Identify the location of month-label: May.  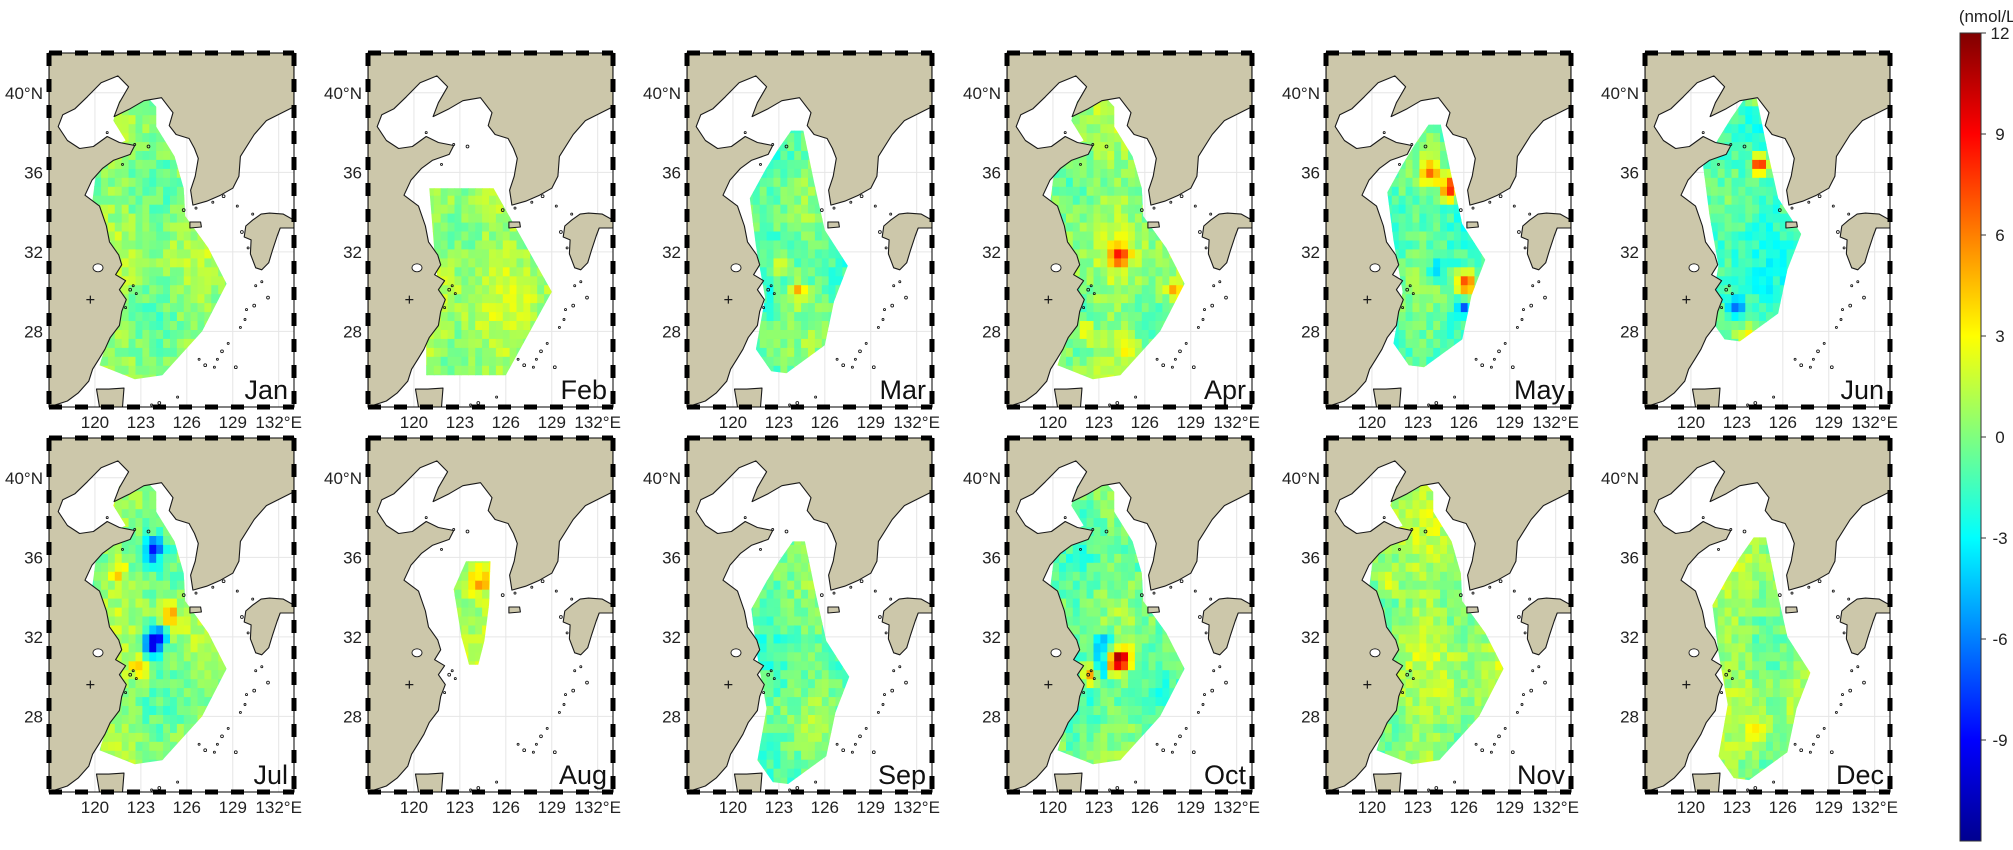
(1540, 390).